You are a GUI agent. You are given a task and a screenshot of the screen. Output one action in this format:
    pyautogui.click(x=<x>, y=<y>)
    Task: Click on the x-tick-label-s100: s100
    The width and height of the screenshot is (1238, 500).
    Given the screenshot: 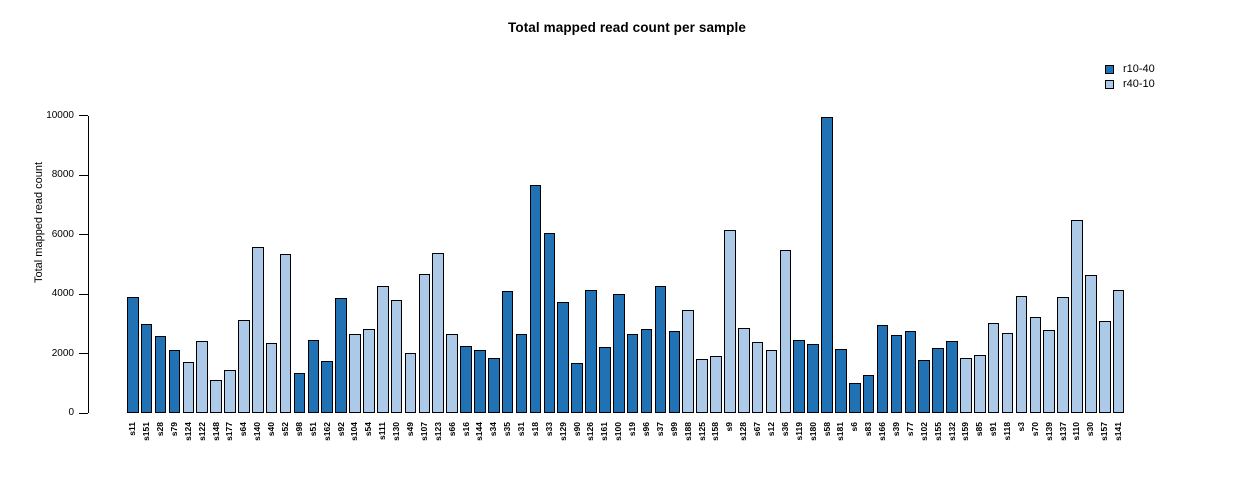 What is the action you would take?
    pyautogui.click(x=618, y=431)
    